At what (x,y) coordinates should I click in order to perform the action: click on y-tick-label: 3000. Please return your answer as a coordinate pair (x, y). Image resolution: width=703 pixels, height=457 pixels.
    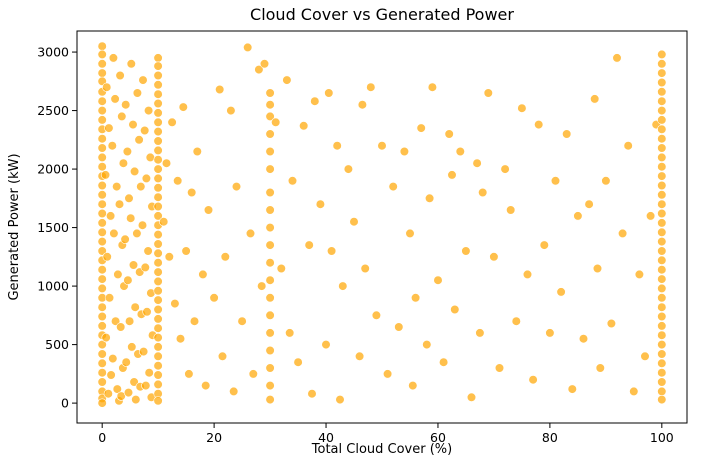
    Looking at the image, I should click on (53, 52).